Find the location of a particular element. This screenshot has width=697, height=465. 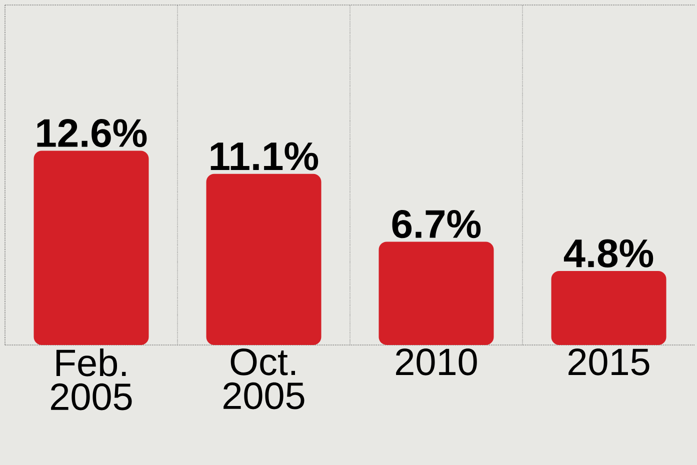

x-tick-label: 2010 is located at coordinates (436, 362).